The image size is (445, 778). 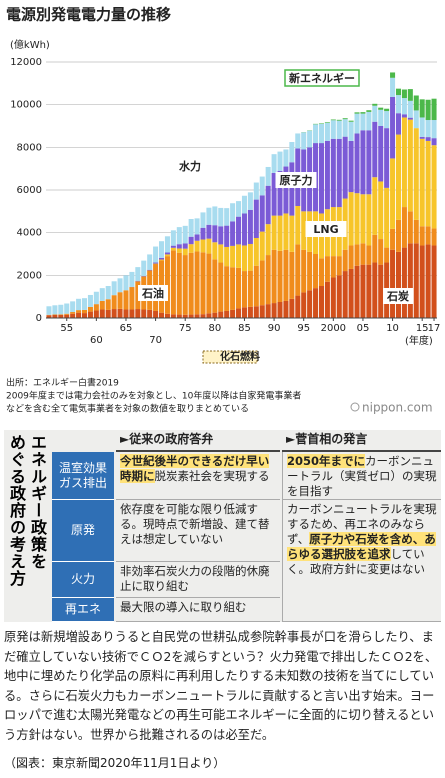 I want to click on x-tick-label: 60, so click(x=96, y=340).